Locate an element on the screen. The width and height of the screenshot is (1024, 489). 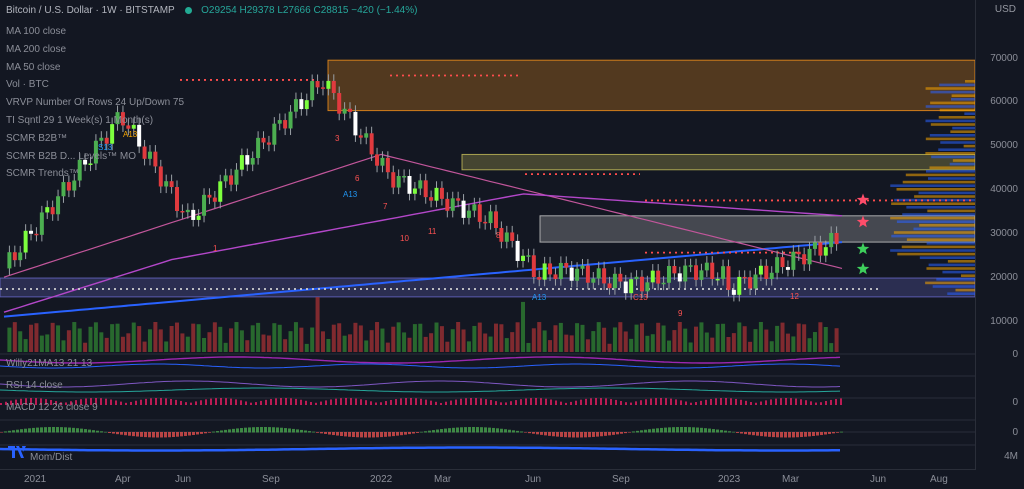
zone-rect is located at coordinates (488, 287).